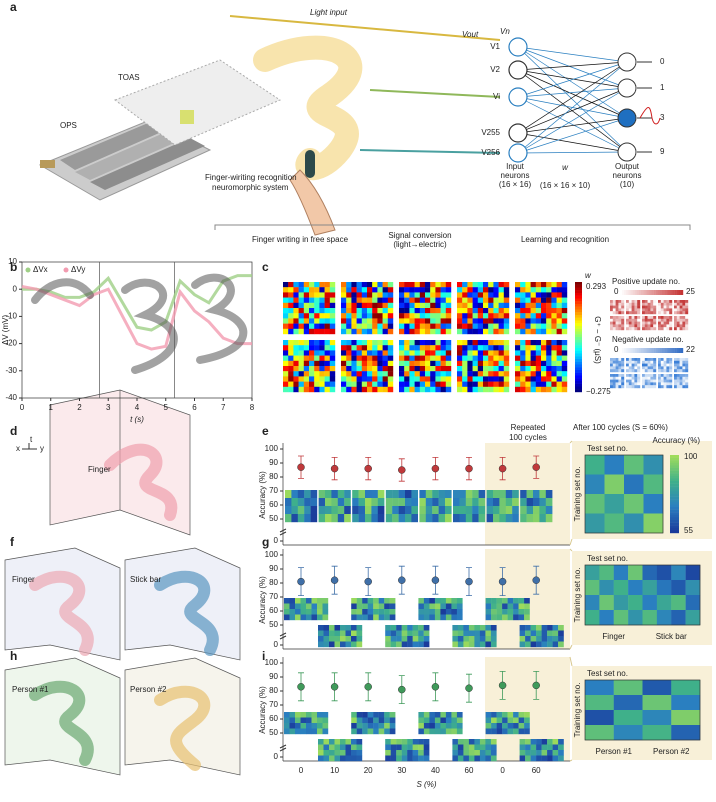 Image resolution: width=716 pixels, height=802 pixels. I want to click on legend-label: ΔVy, so click(78, 269).